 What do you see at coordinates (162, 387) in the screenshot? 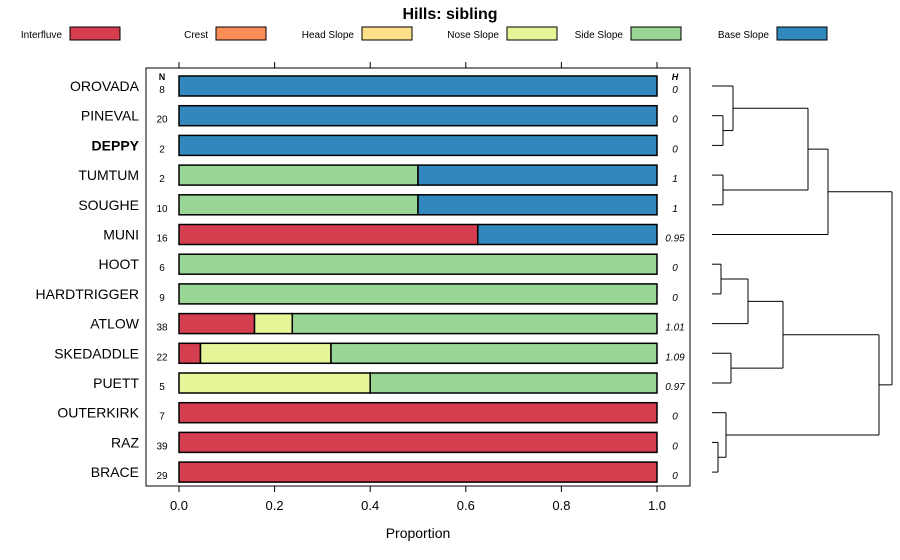
I see `n-value: 5` at bounding box center [162, 387].